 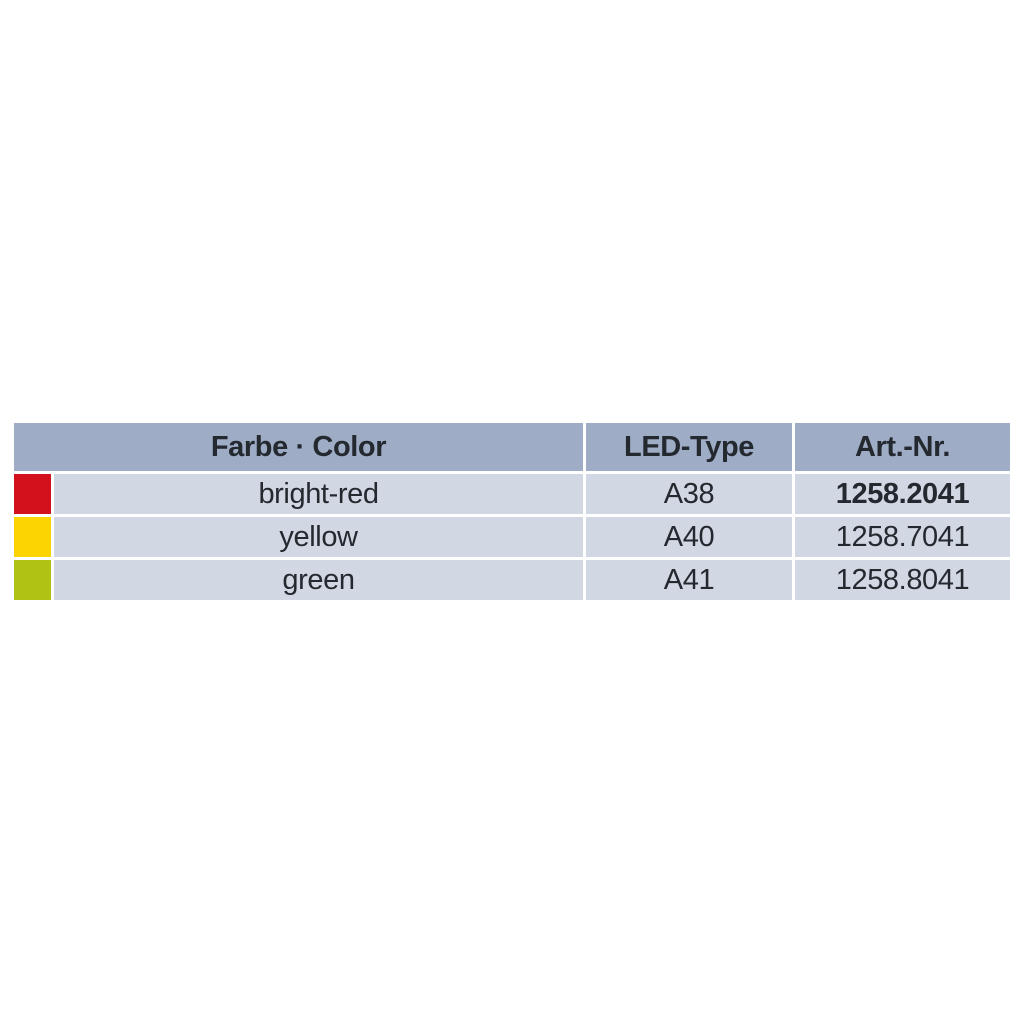 I want to click on yellow-swatch, so click(x=32, y=537).